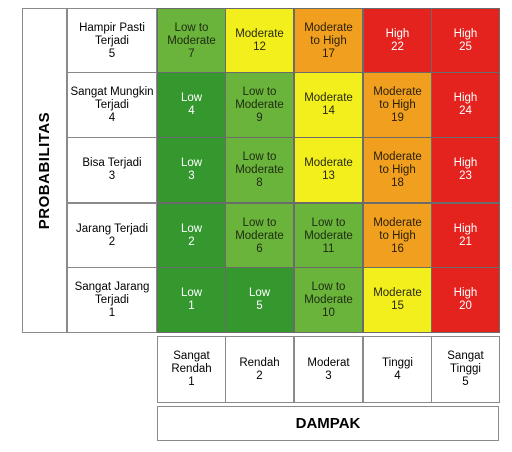  I want to click on risk-cell: Low to Moderate 8, so click(259, 170).